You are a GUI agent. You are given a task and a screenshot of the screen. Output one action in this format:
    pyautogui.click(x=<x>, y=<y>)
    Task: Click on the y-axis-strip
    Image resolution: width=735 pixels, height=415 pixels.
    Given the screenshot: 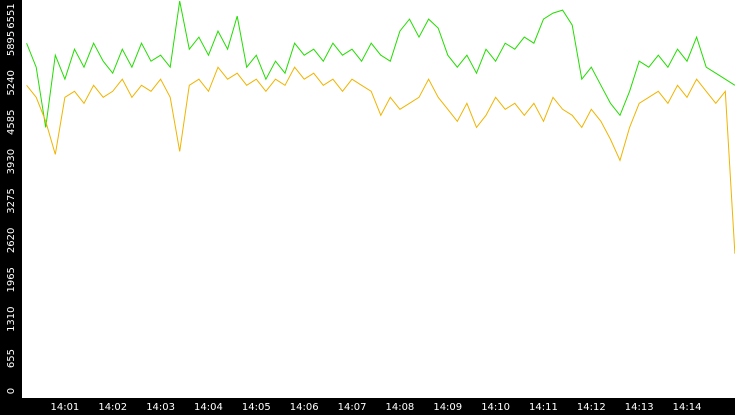 What is the action you would take?
    pyautogui.click(x=11, y=207)
    